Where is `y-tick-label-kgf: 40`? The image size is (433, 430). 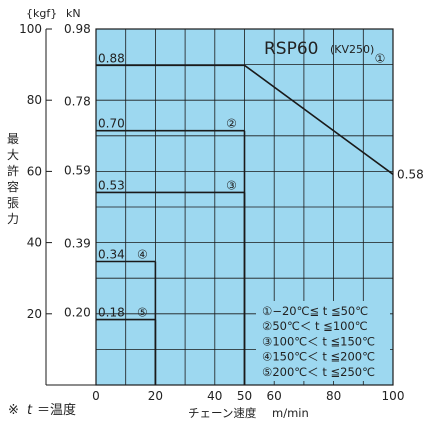
y-tick-label-kgf: 40 is located at coordinates (34, 243).